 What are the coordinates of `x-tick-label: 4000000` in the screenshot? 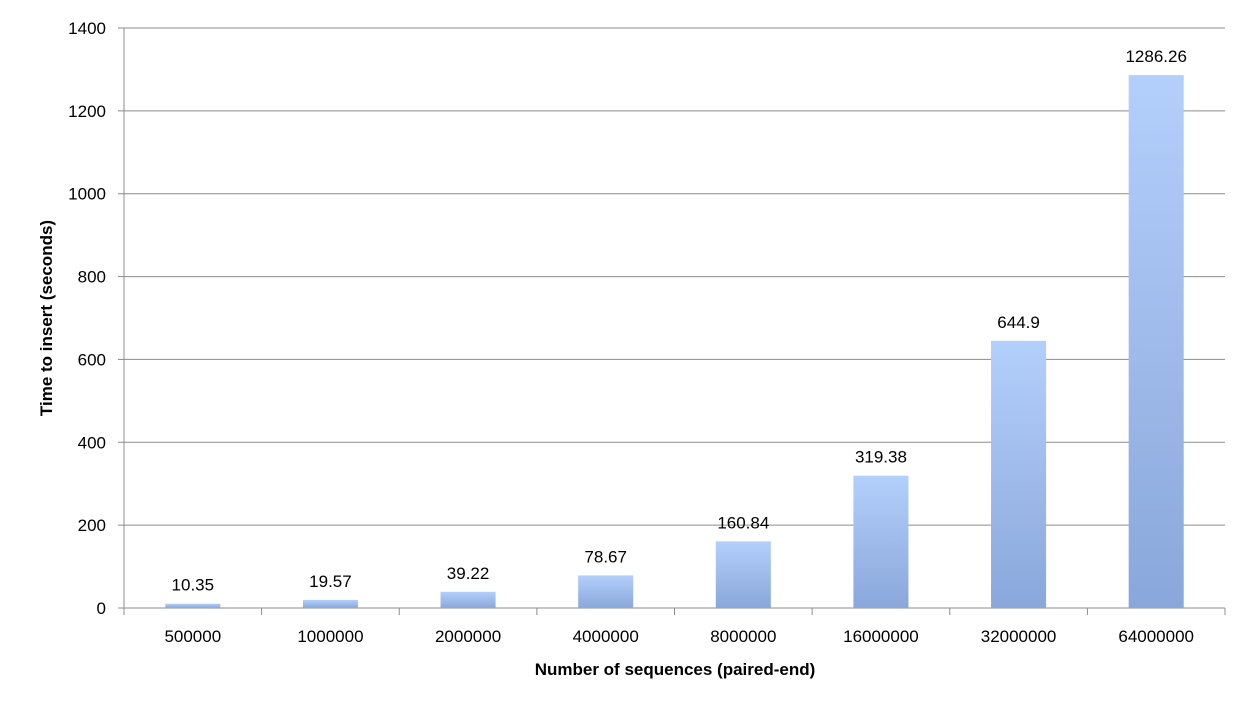 It's located at (606, 636).